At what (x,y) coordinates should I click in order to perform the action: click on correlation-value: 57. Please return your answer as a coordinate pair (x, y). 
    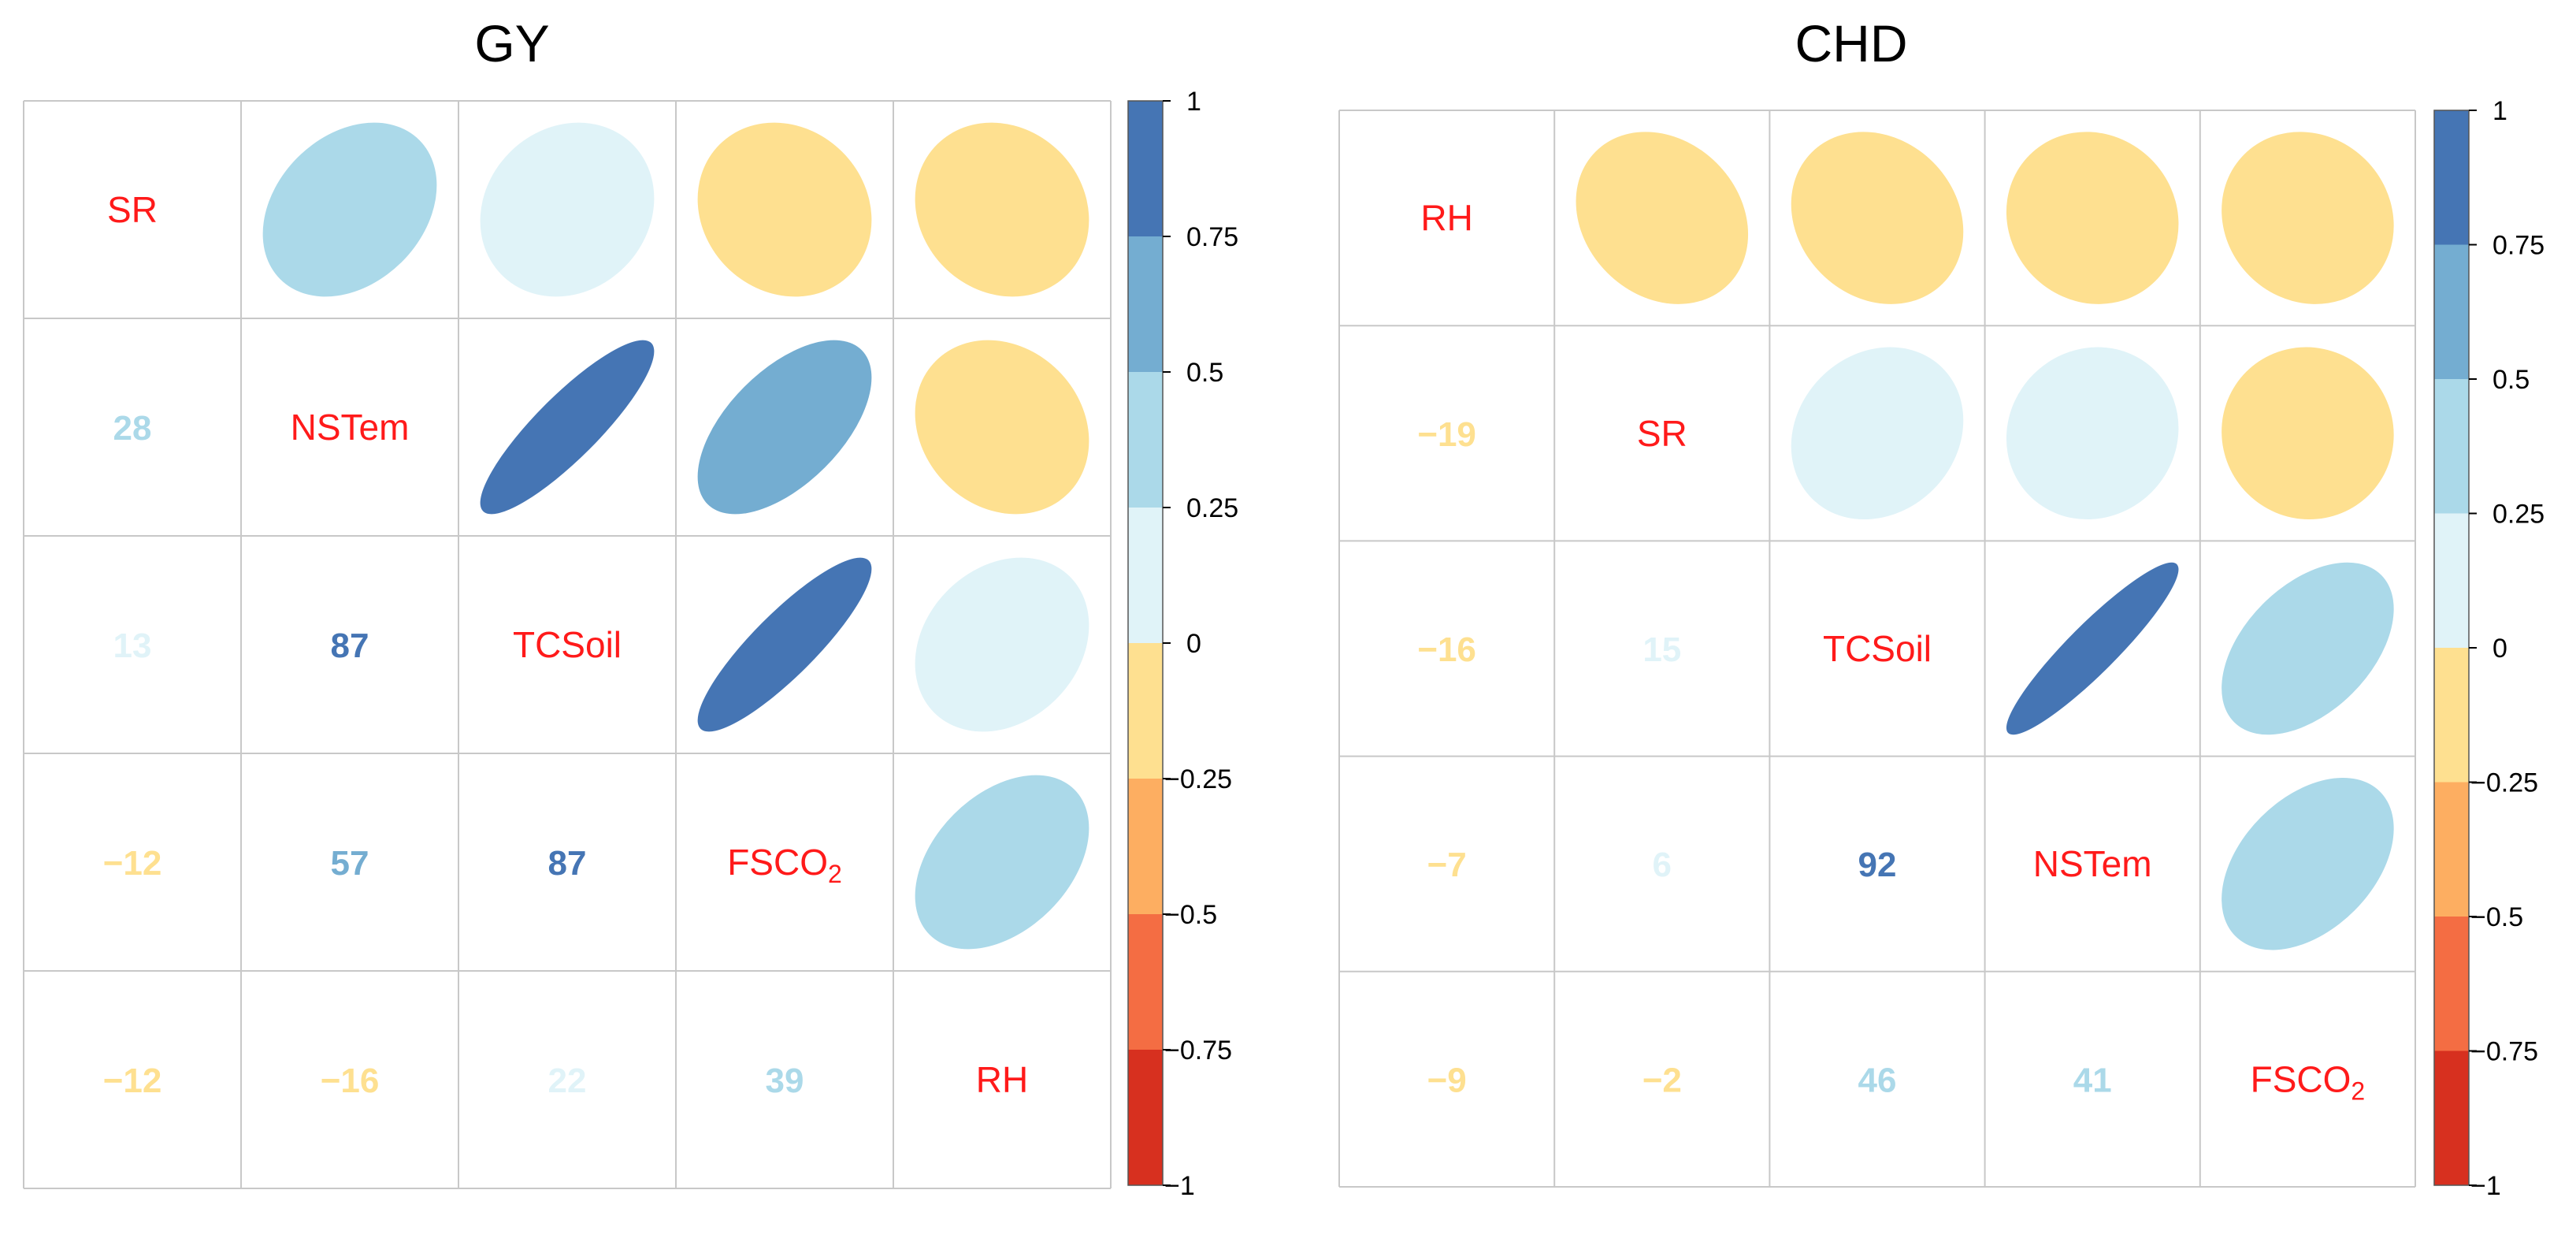
    Looking at the image, I should click on (350, 863).